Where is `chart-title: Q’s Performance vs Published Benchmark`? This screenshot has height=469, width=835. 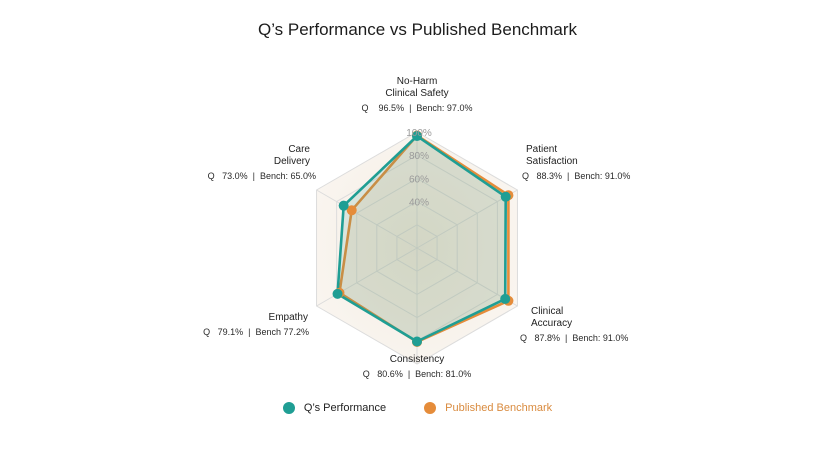 chart-title: Q’s Performance vs Published Benchmark is located at coordinates (417, 29).